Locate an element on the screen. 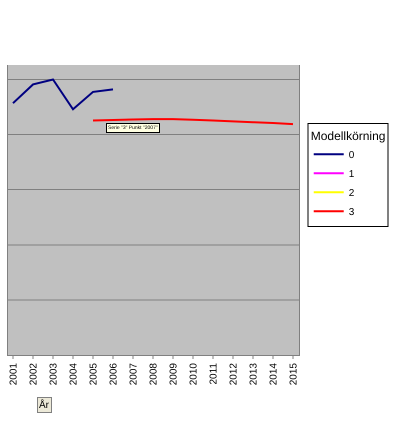 The height and width of the screenshot is (421, 399). x-tick-label: 2015 is located at coordinates (294, 374).